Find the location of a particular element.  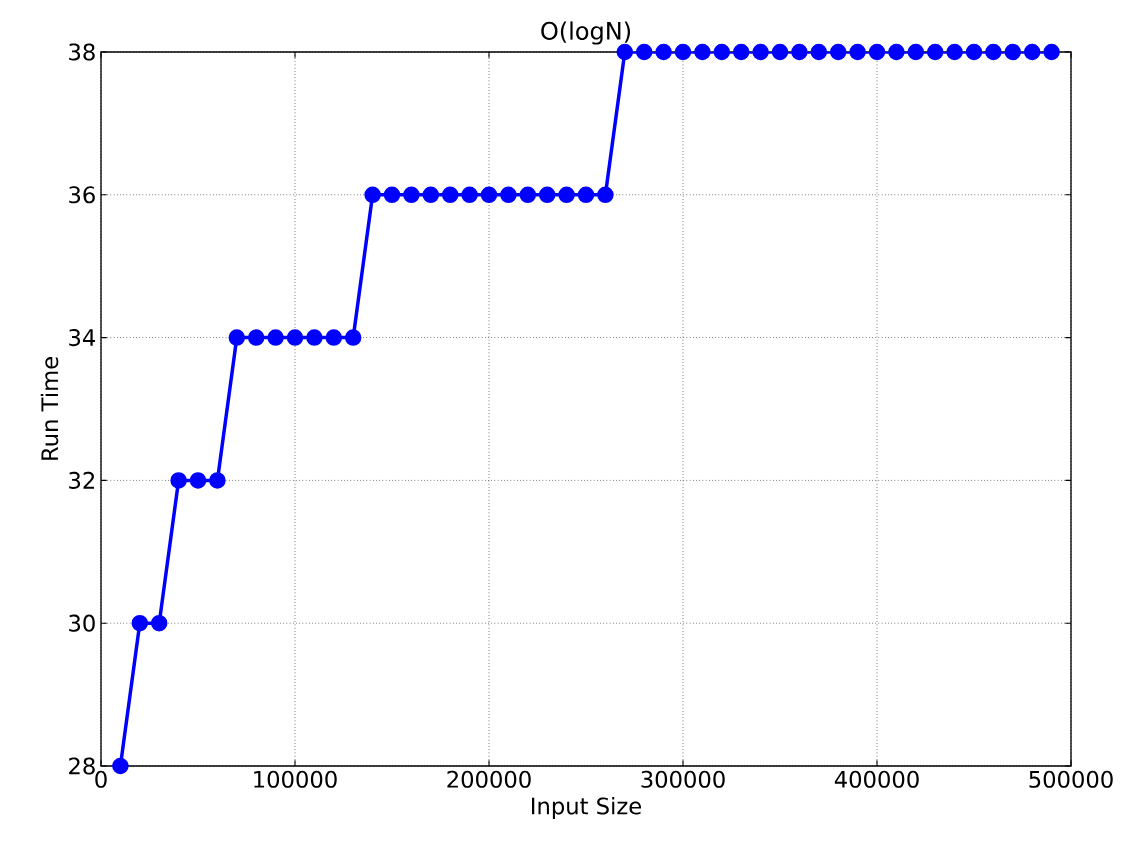

y-tick-label: 36 is located at coordinates (82, 195).